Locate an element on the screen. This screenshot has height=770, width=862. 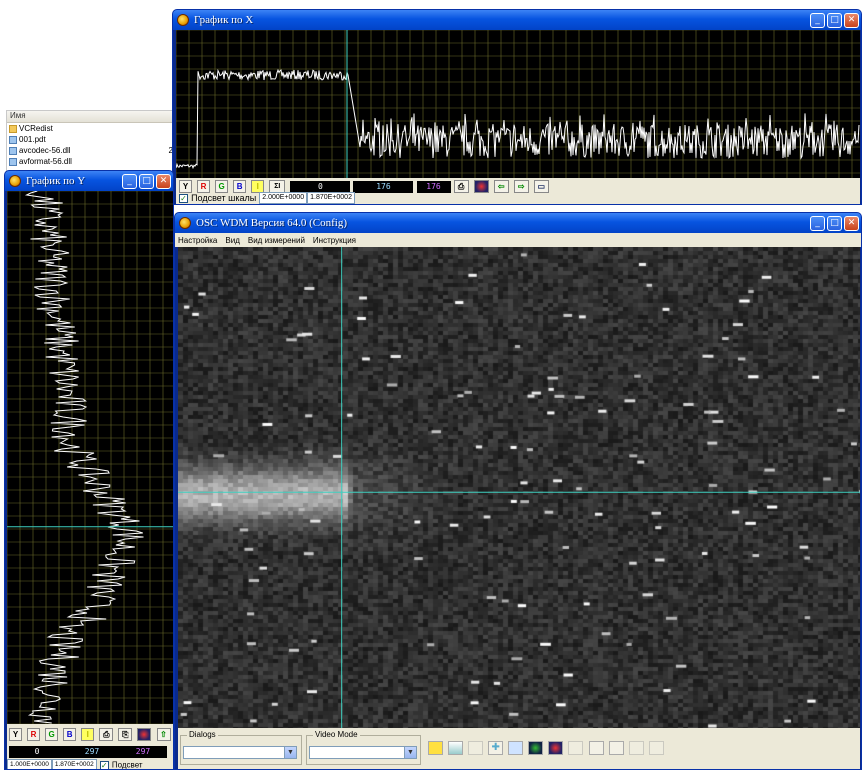
file-row-001: 001.pdt is located at coordinates (92, 139).